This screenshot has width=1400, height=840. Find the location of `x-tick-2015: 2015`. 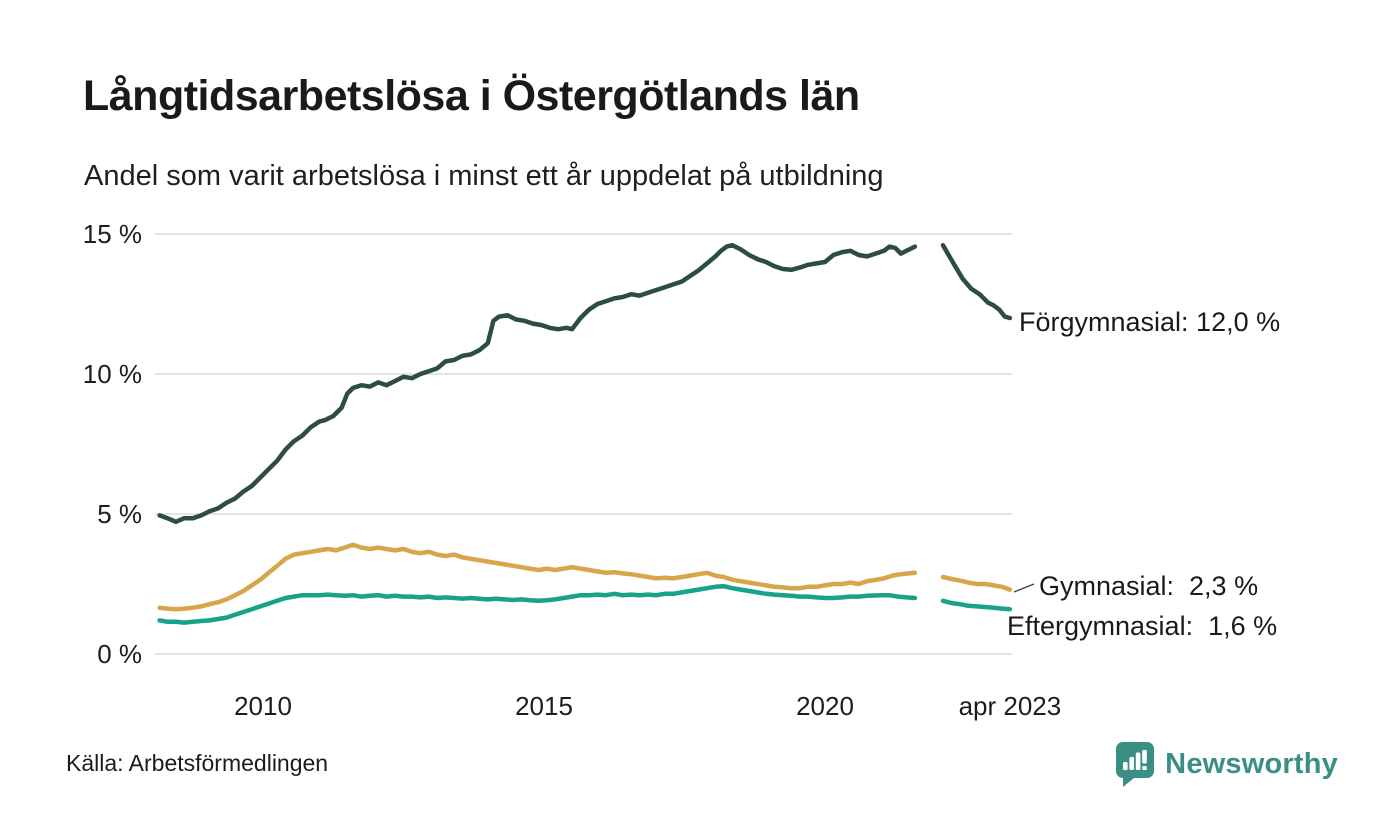

x-tick-2015: 2015 is located at coordinates (544, 706).